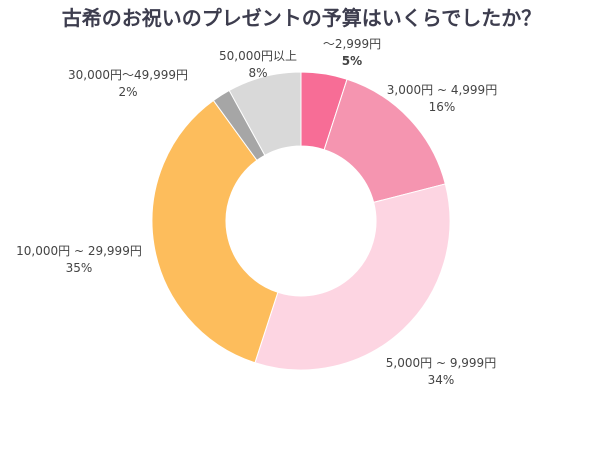 The height and width of the screenshot is (451, 603). Describe the element at coordinates (301, 18) in the screenshot. I see `chart-title: 古希のお祝いのプレゼントの予算はいくらでしたか？` at that location.